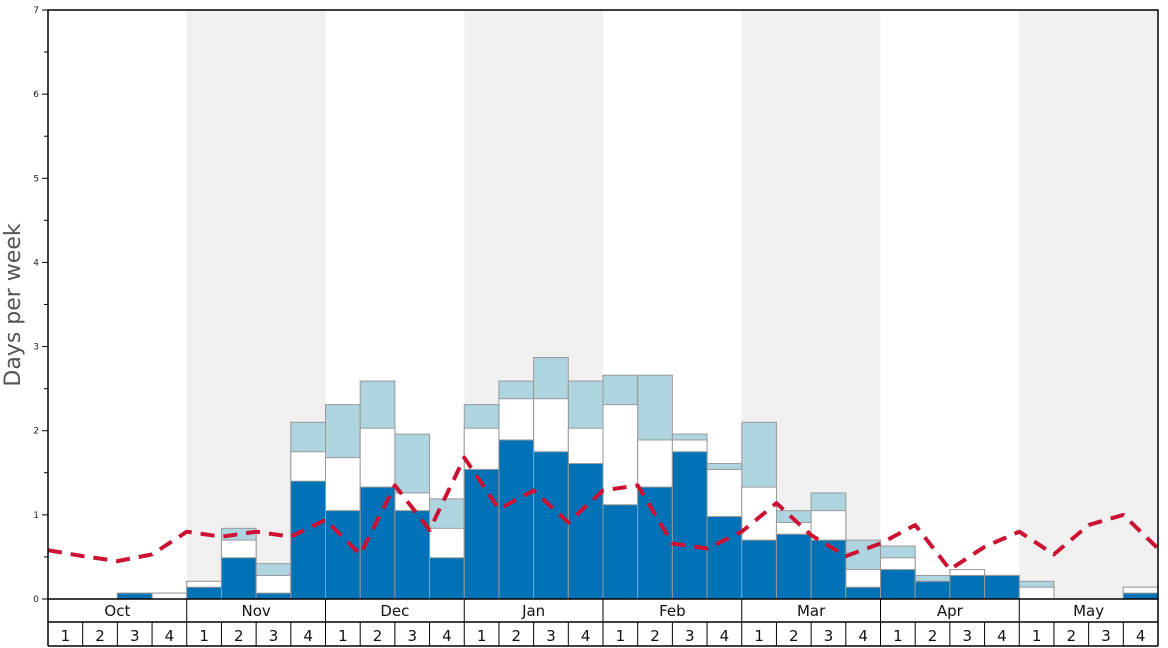 The width and height of the screenshot is (1168, 648). I want to click on month-label-may: May, so click(1088, 611).